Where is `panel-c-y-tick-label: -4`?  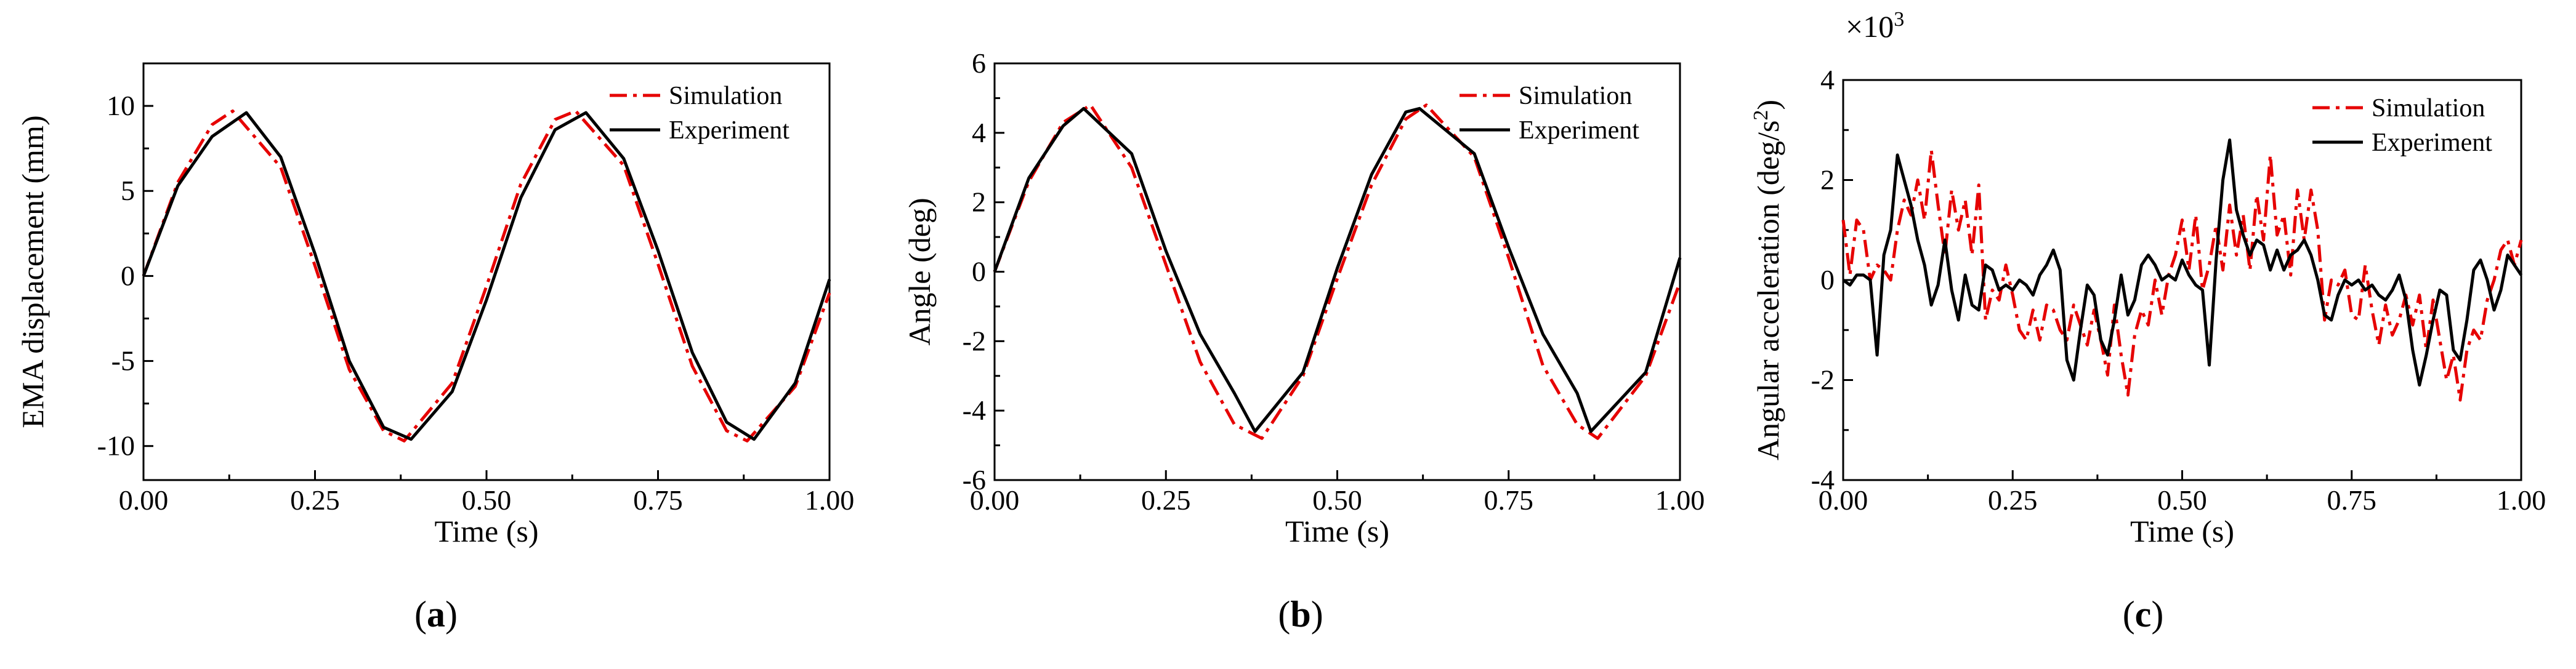
panel-c-y-tick-label: -4 is located at coordinates (1823, 479).